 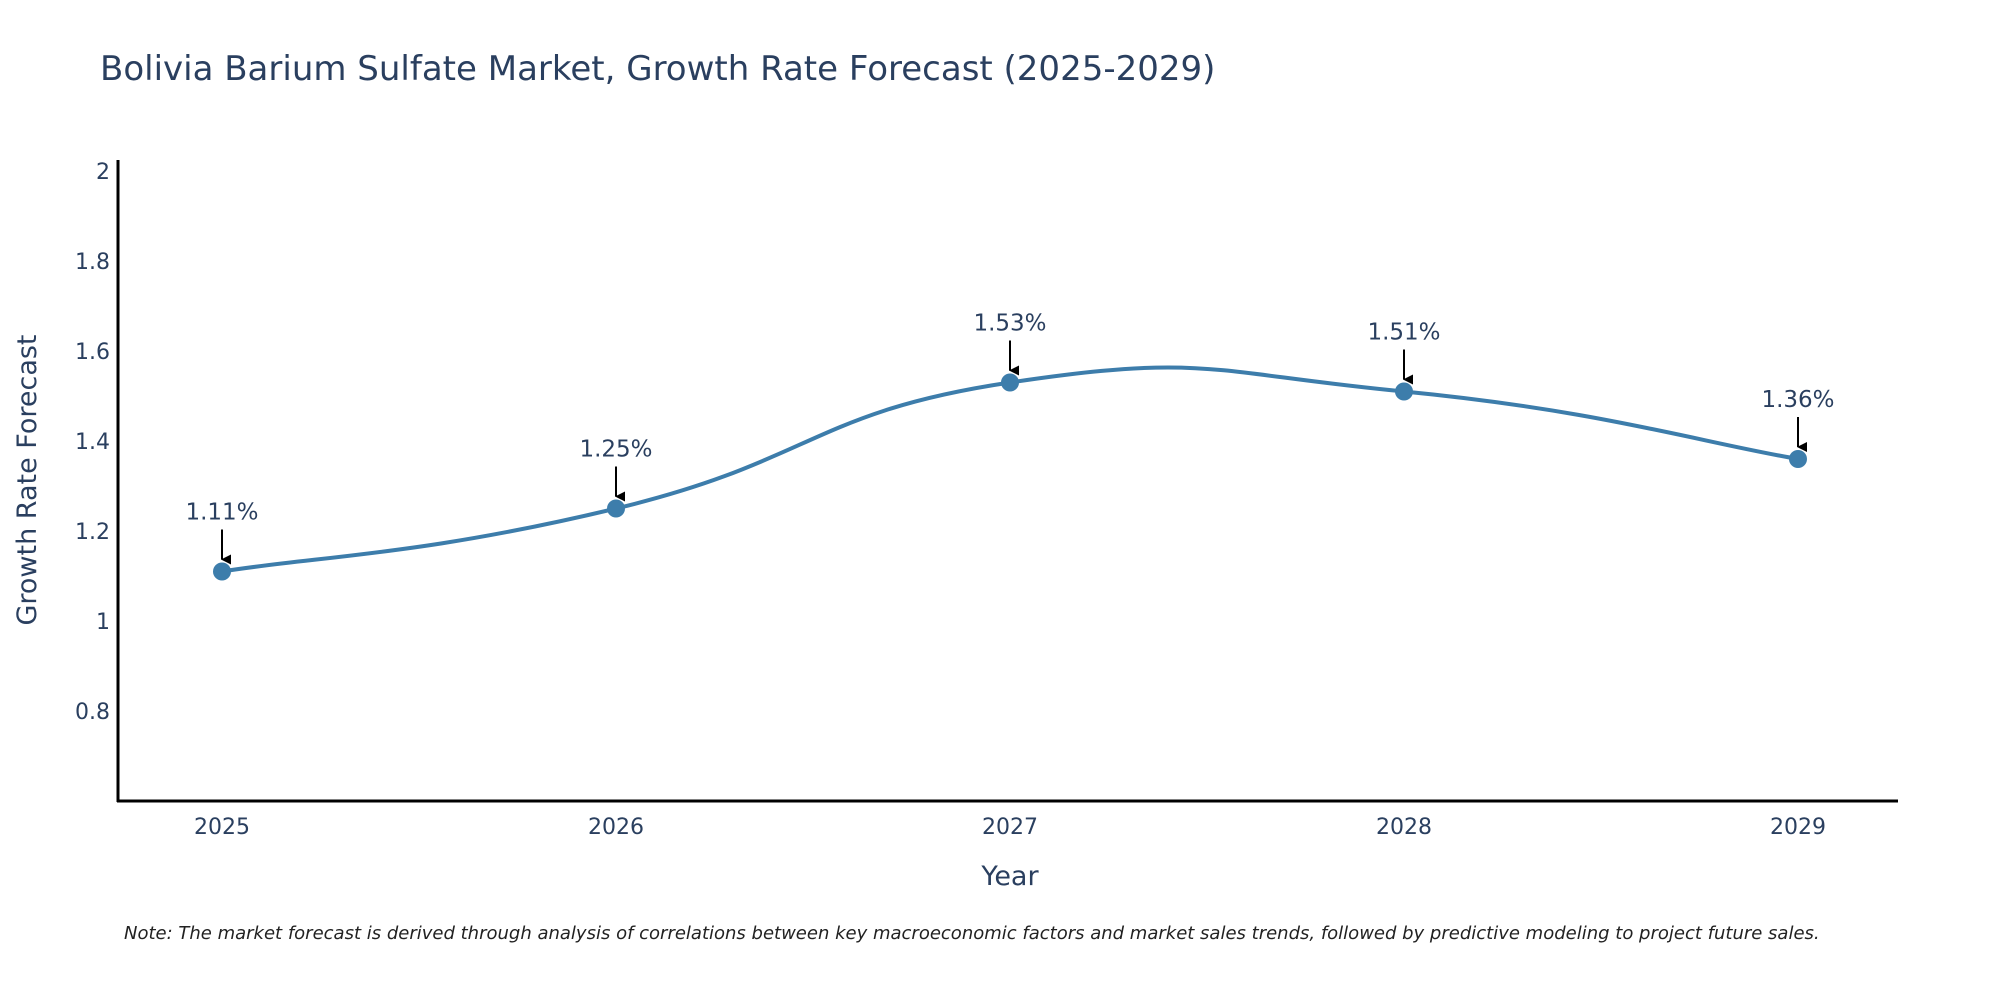 What do you see at coordinates (221, 513) in the screenshot?
I see `annotation-label: 1.11%` at bounding box center [221, 513].